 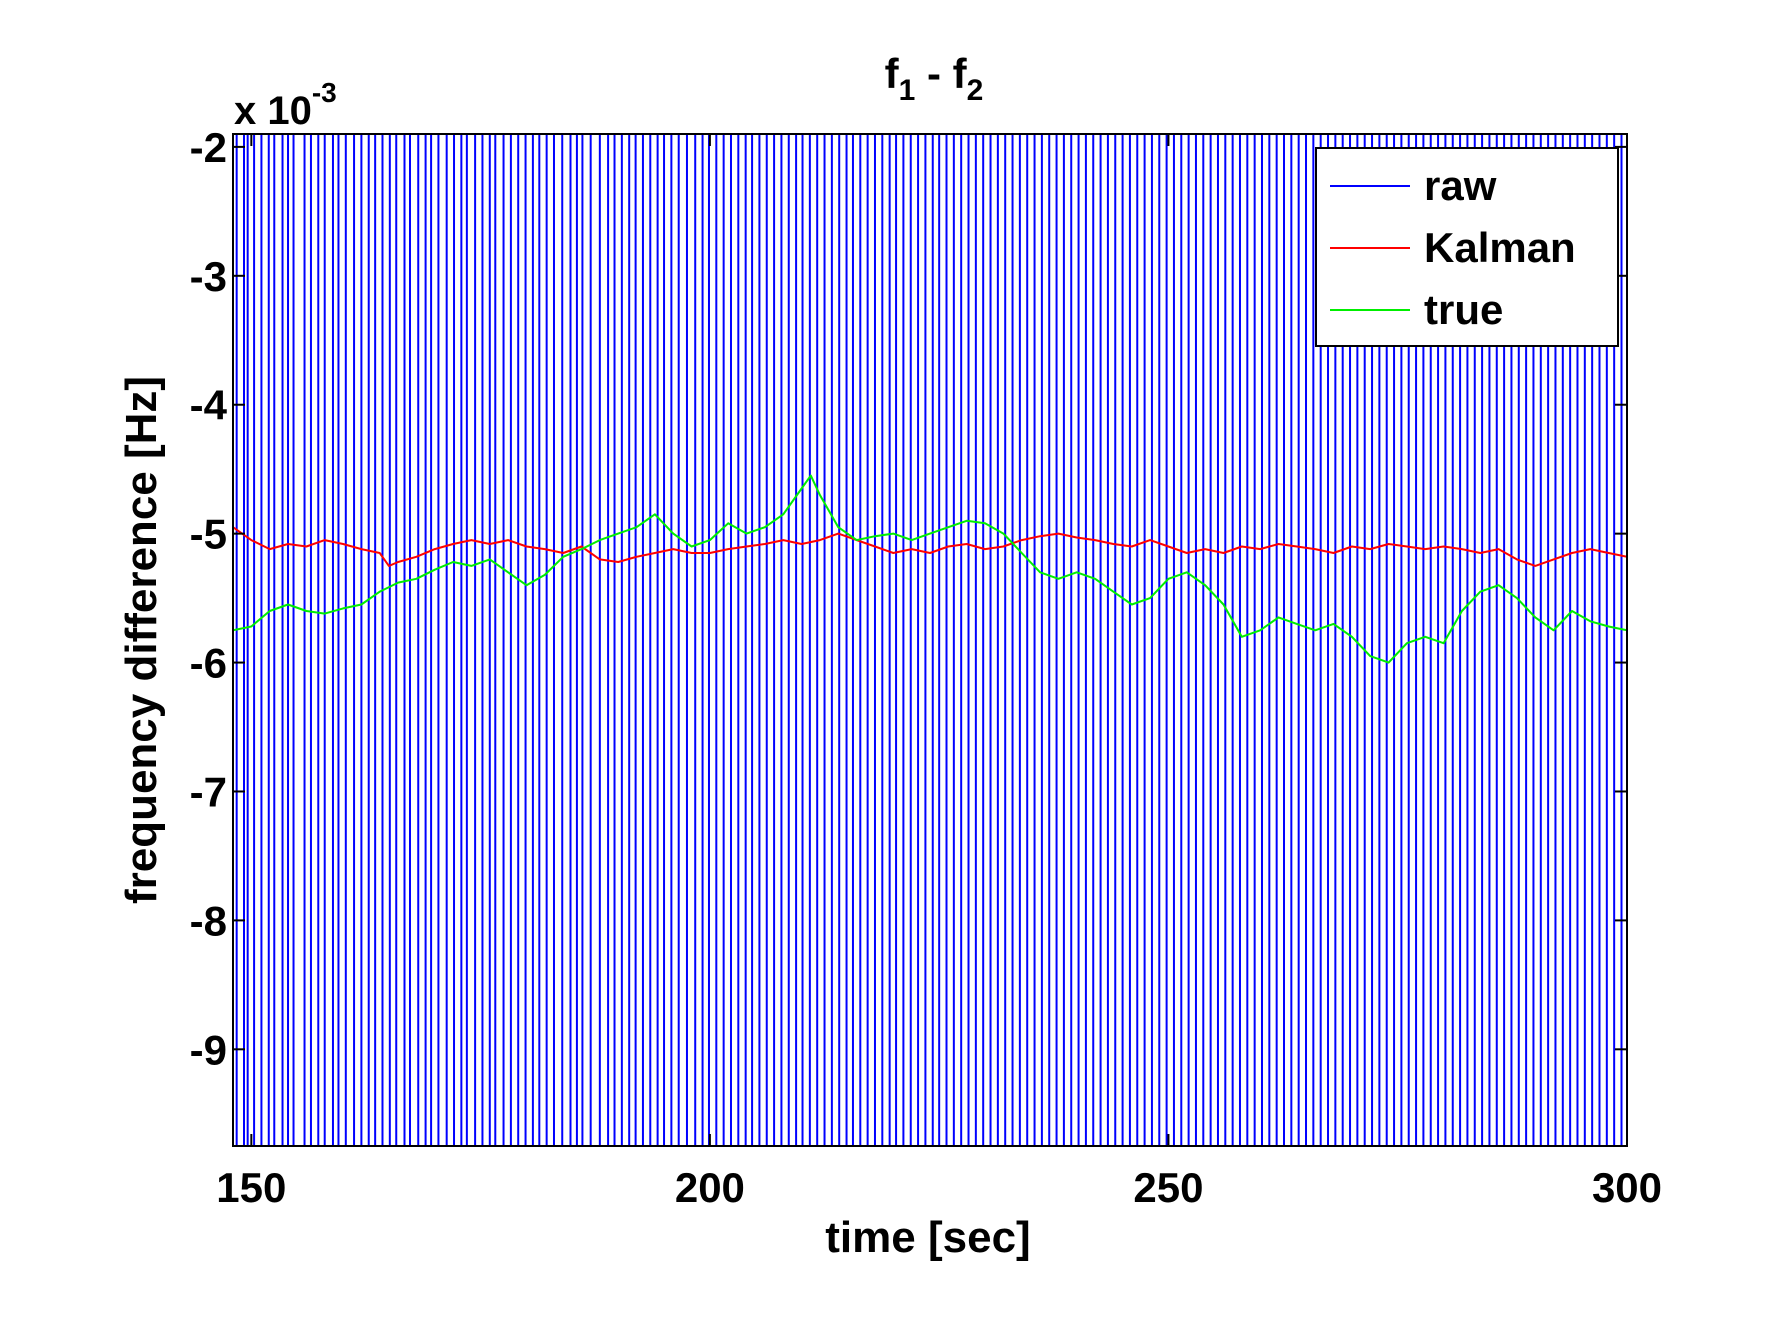 What do you see at coordinates (1500, 247) in the screenshot?
I see `legend-label-kalman: Kalman` at bounding box center [1500, 247].